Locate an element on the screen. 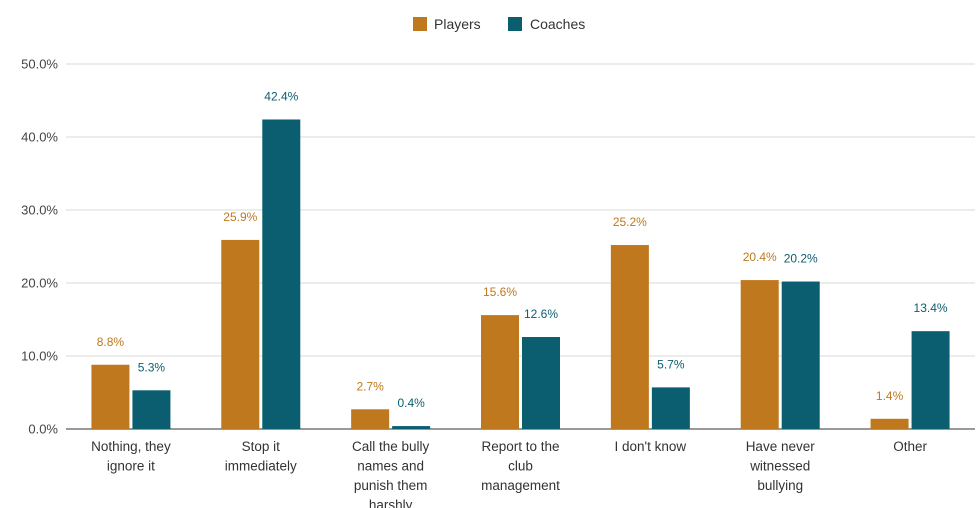  y-axis: 0.0% 10.0% 20.0% 30.0% 40.0% 50.0% is located at coordinates (39, 247).